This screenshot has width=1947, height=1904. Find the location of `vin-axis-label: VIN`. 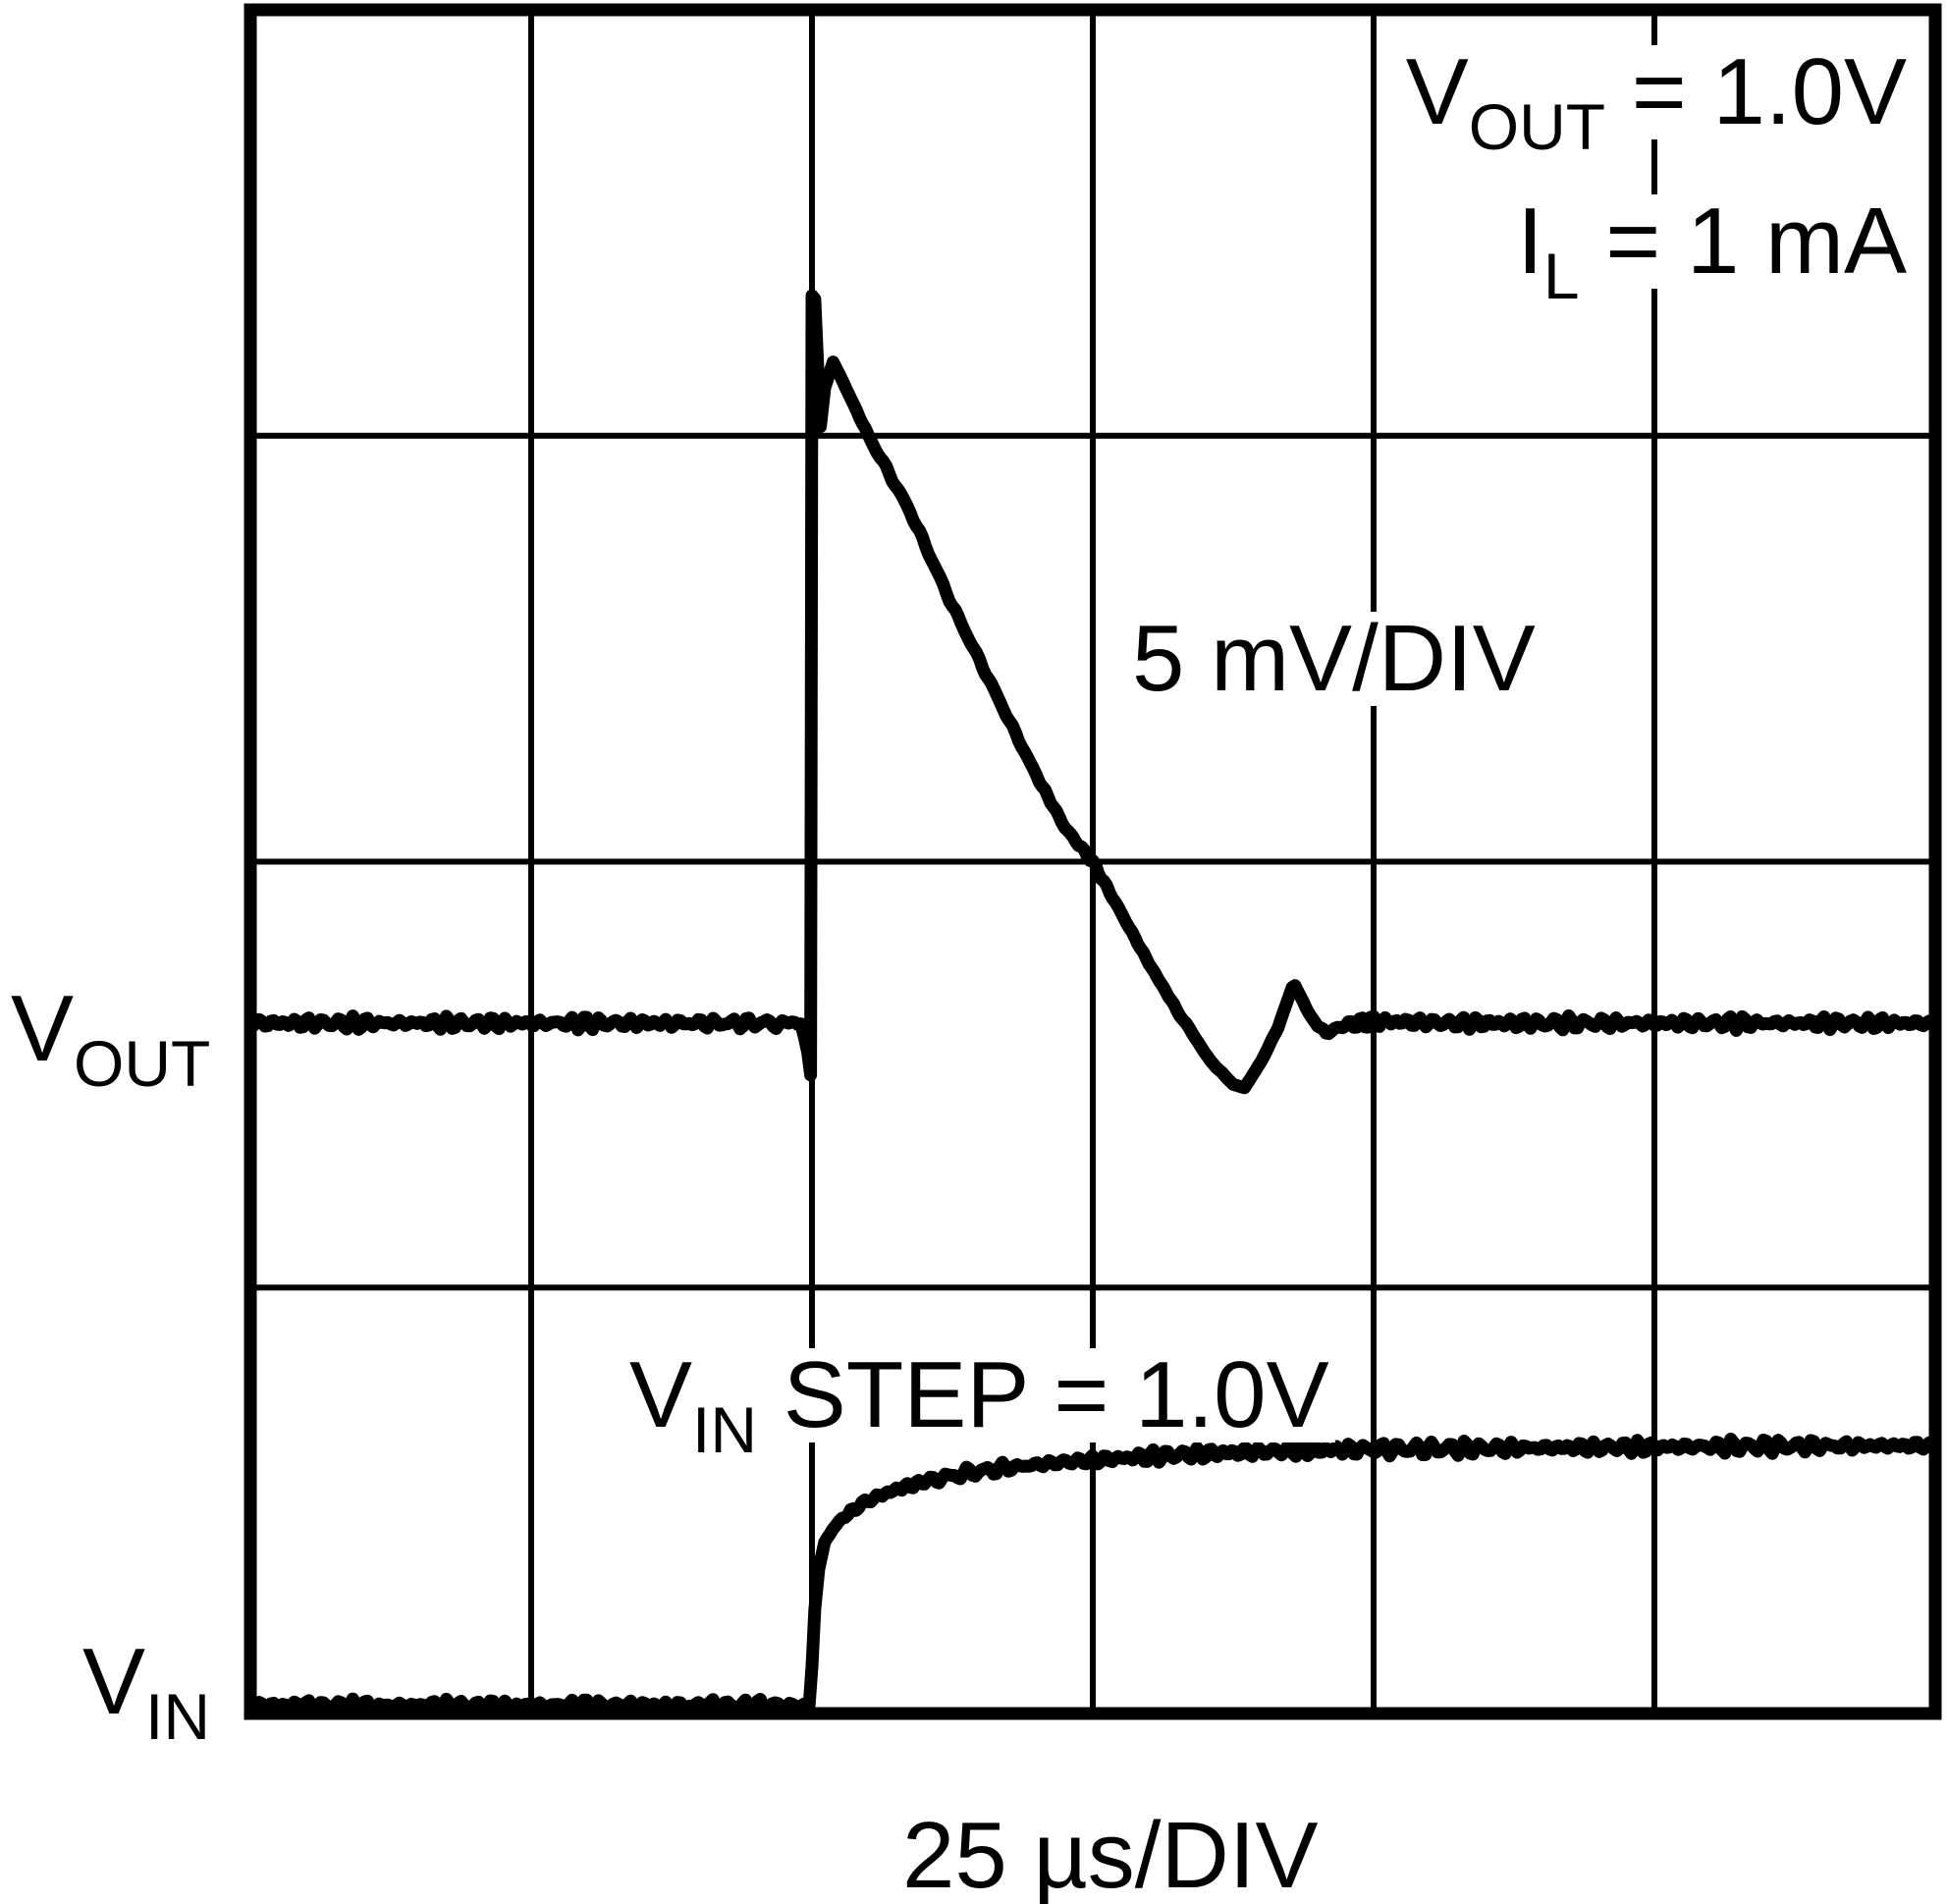

vin-axis-label: VIN is located at coordinates (146, 1692).